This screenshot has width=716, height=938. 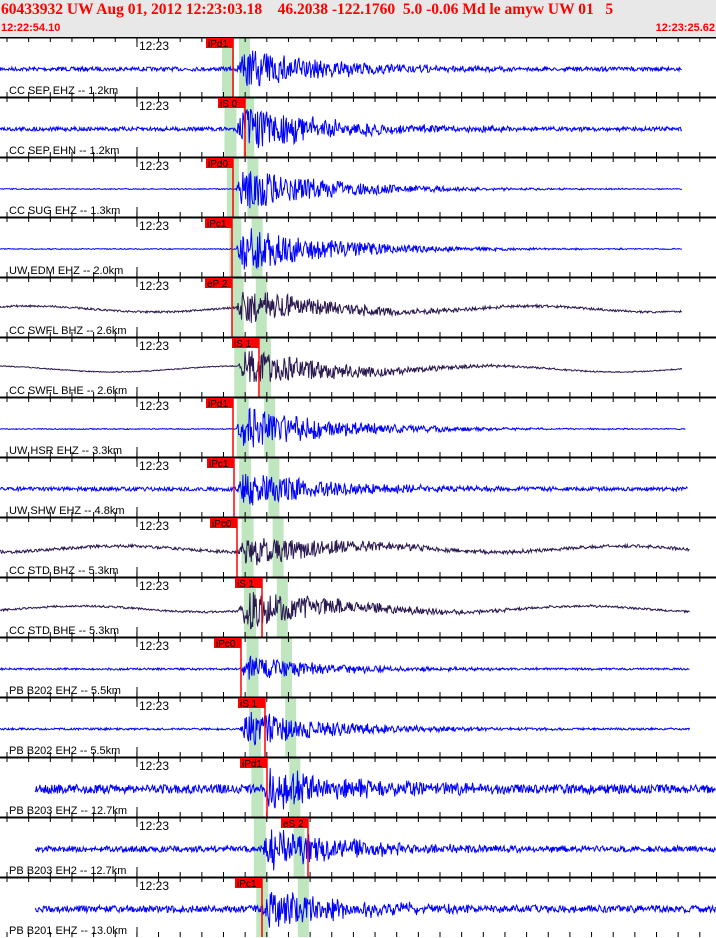 What do you see at coordinates (685, 28) in the screenshot?
I see `end-time: 12:23:25.62` at bounding box center [685, 28].